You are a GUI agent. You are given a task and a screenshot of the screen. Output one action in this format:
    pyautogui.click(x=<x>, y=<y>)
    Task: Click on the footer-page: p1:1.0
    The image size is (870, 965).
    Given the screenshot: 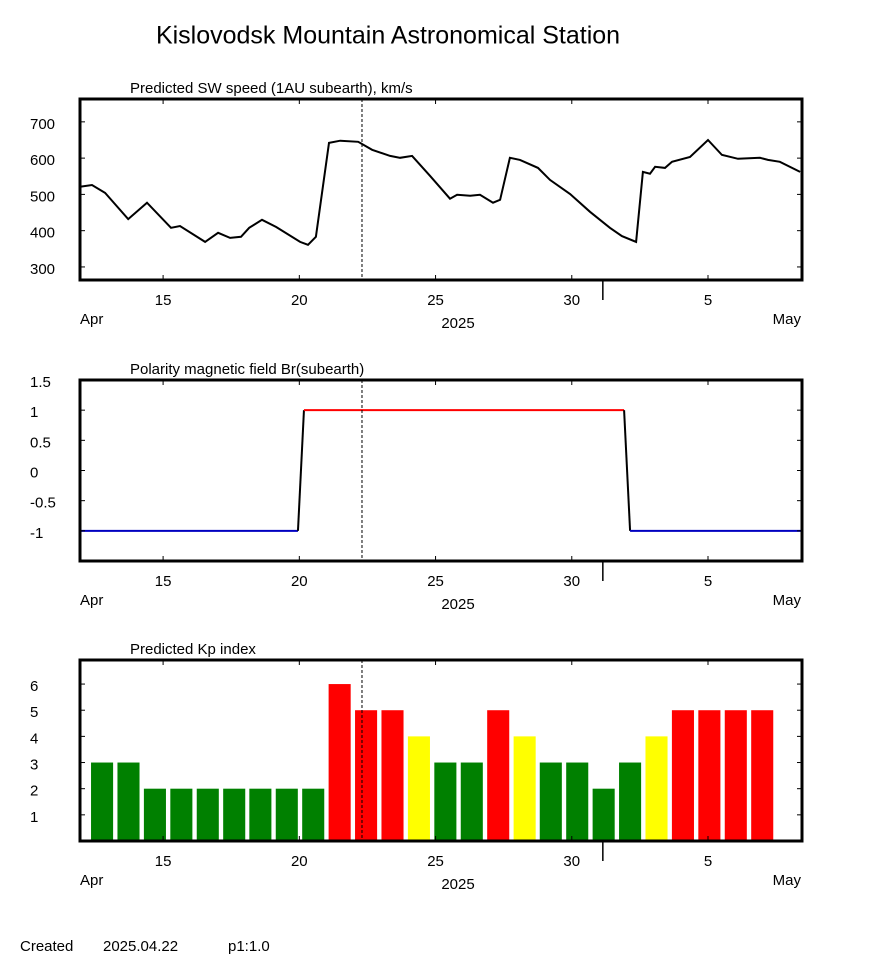 What is the action you would take?
    pyautogui.click(x=249, y=946)
    